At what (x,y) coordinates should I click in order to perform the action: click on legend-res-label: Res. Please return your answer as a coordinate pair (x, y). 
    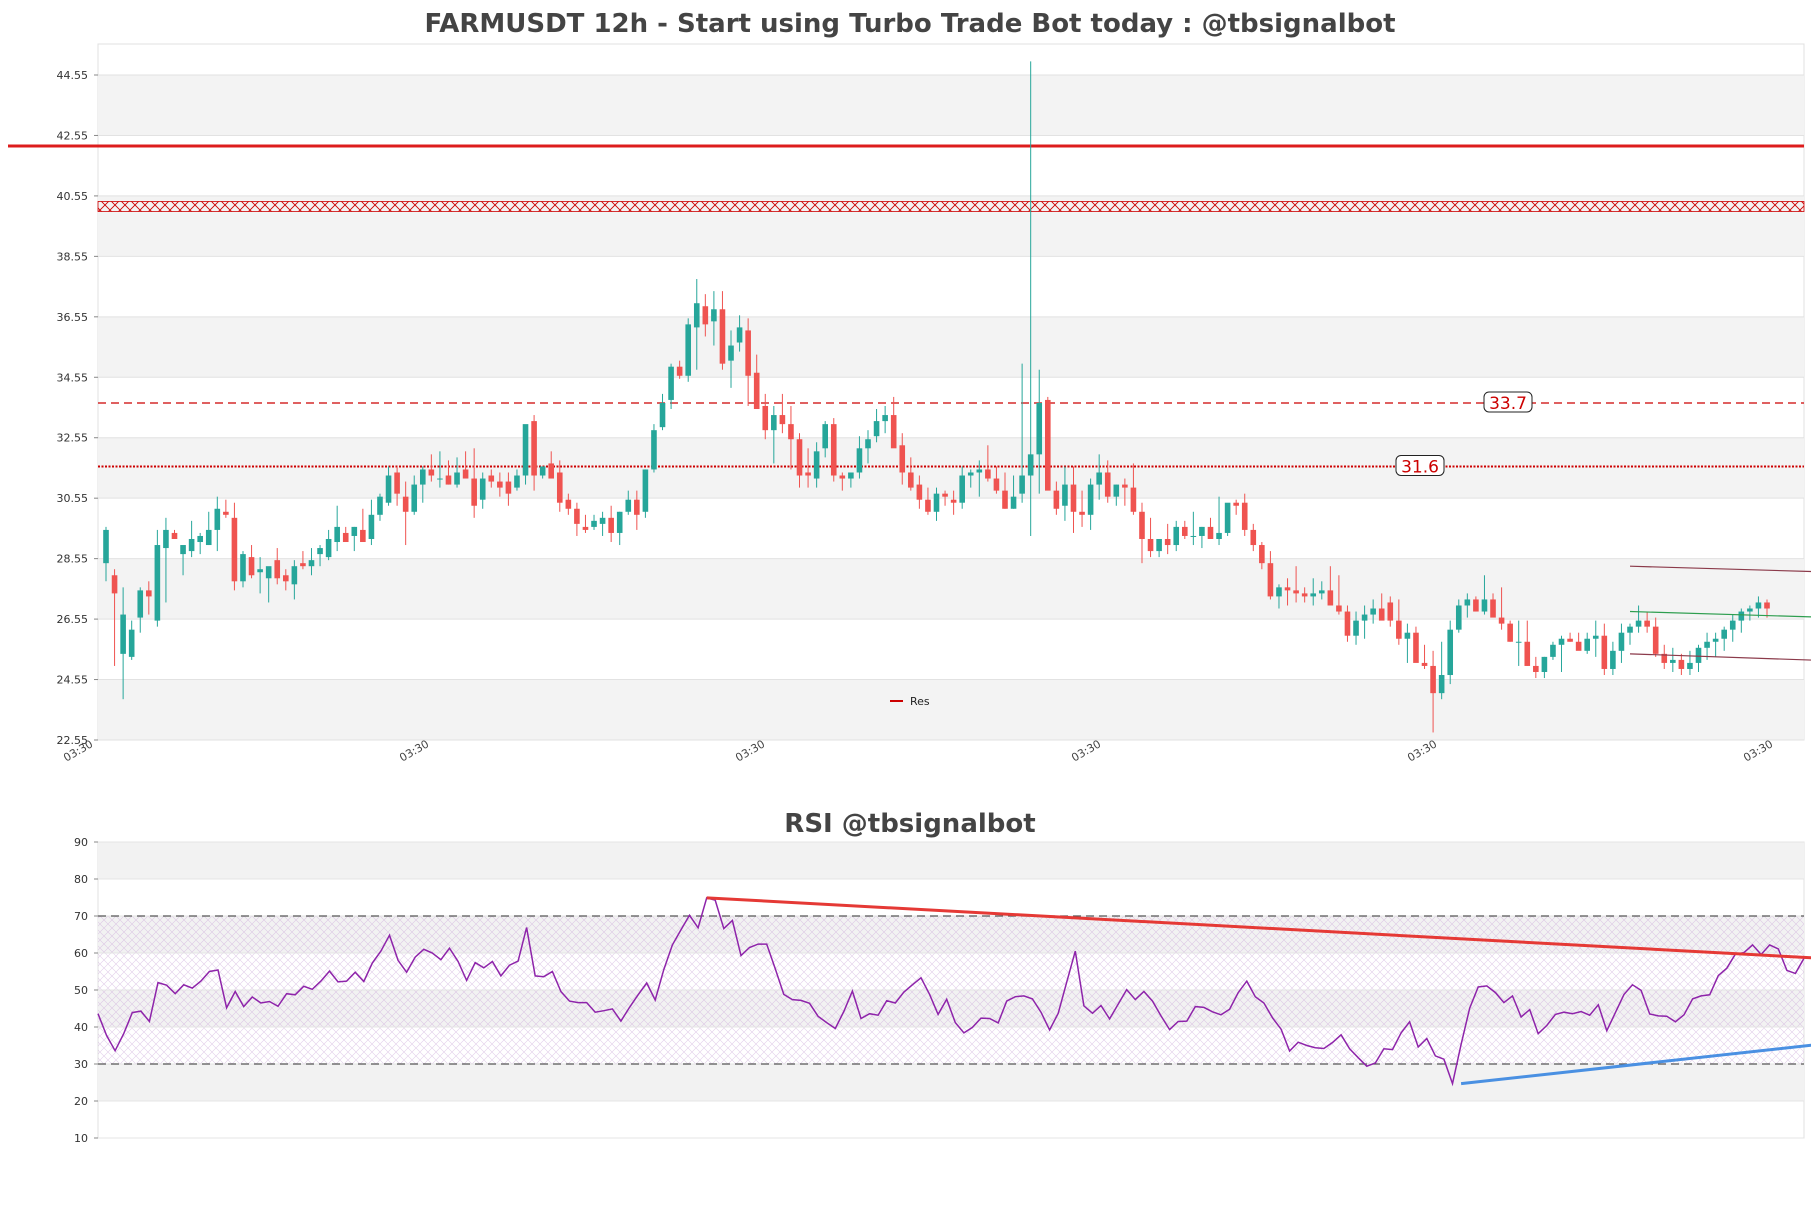
    Looking at the image, I should click on (920, 701).